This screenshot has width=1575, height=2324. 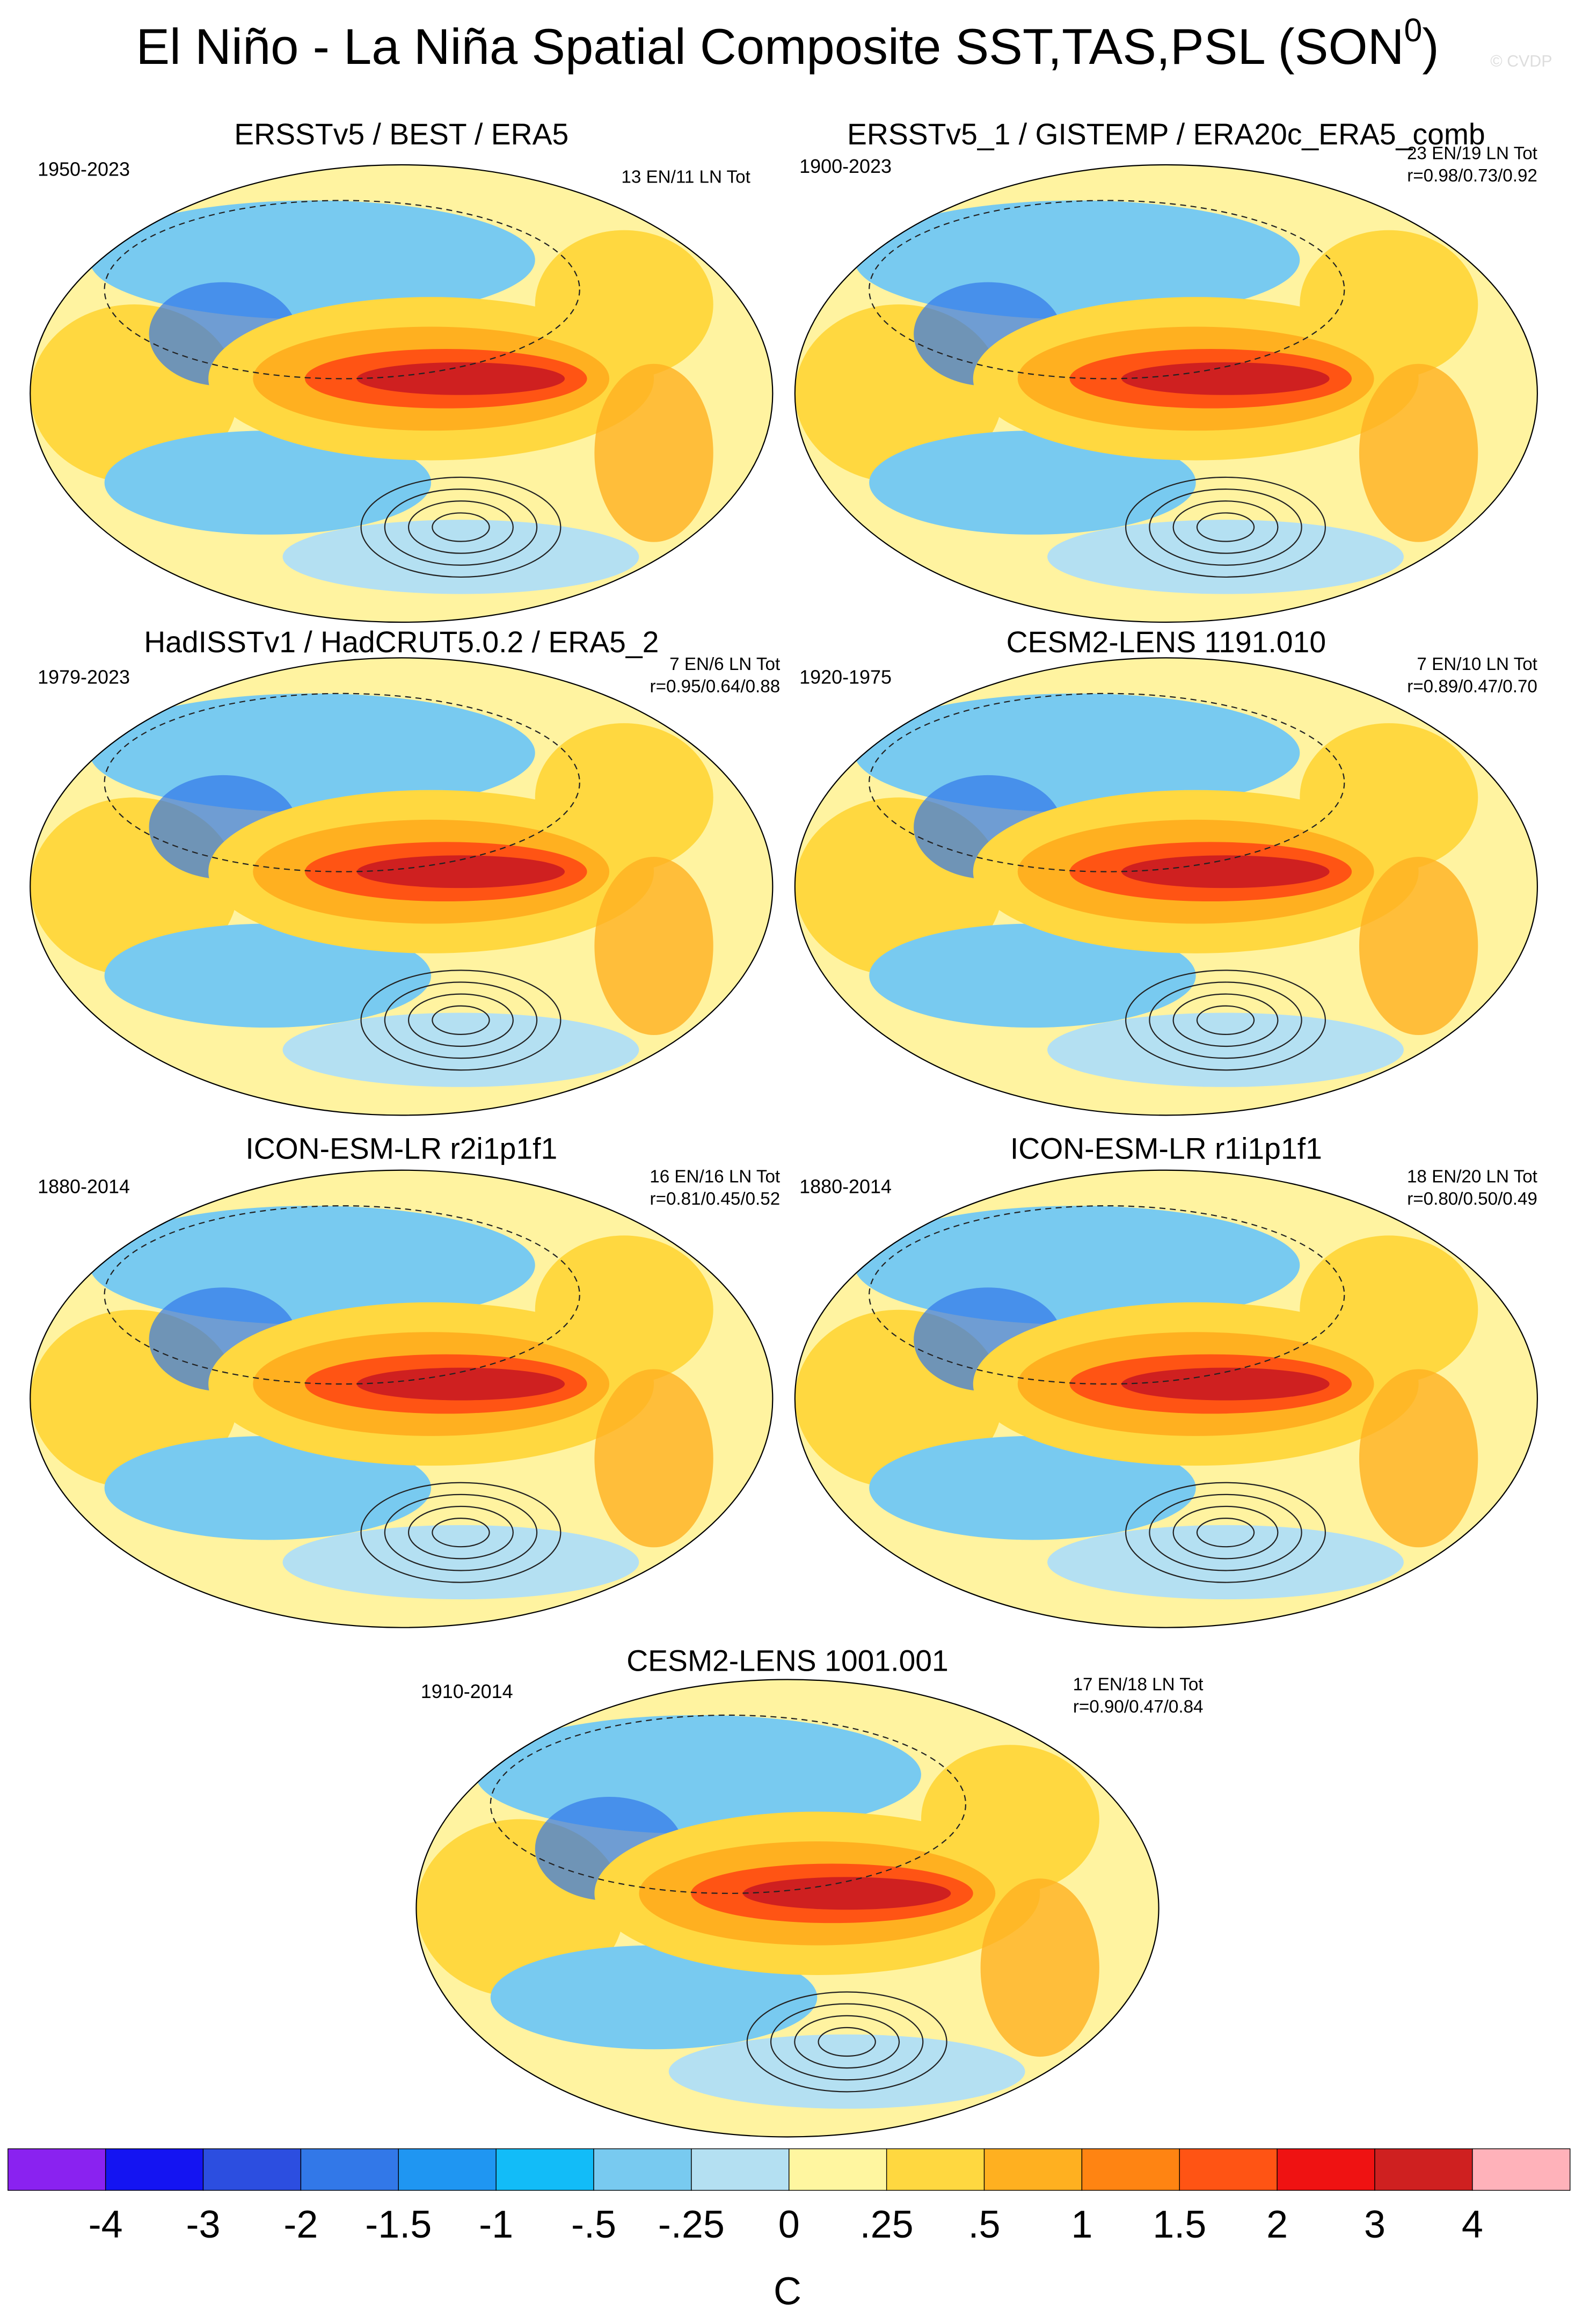 I want to click on colorbar-label: -.5, so click(x=593, y=2224).